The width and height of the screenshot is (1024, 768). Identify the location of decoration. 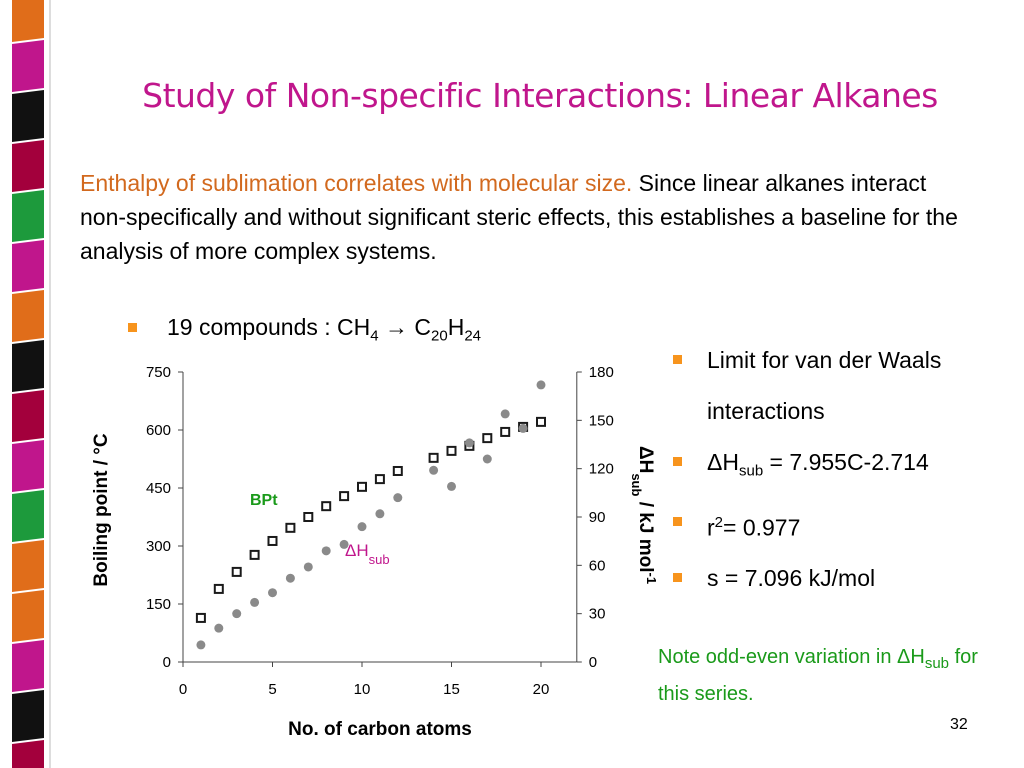
(31, 384).